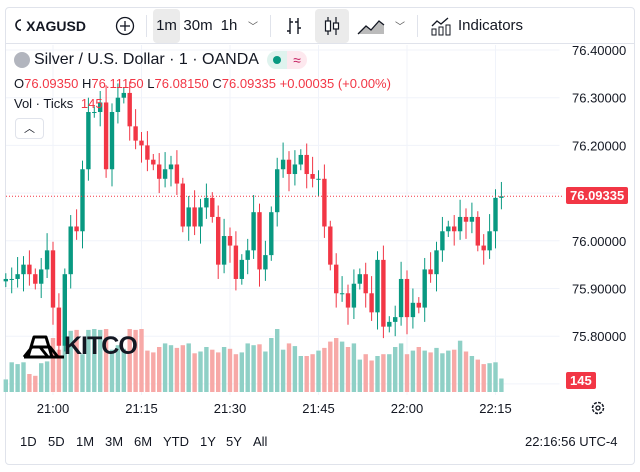  Describe the element at coordinates (571, 441) in the screenshot. I see `clock-timezone: 22:16:56 UTC-4` at that location.